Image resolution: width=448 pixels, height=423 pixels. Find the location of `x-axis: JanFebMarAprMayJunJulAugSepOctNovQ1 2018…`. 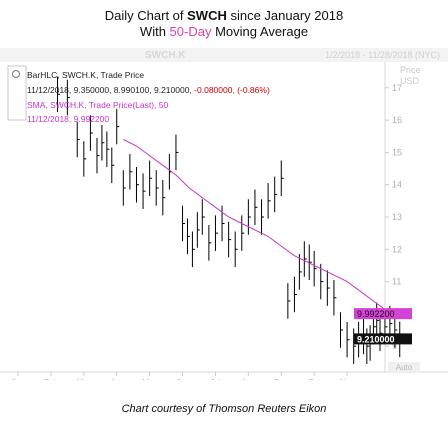

x-axis: JanFebMarAprMayJunJulAugSepOctNovQ1 2018… is located at coordinates (183, 376).